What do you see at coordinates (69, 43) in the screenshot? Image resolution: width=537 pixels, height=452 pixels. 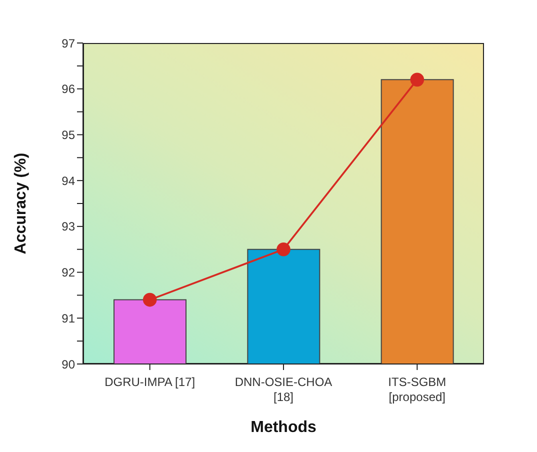 I see `y-tick-label: 97` at bounding box center [69, 43].